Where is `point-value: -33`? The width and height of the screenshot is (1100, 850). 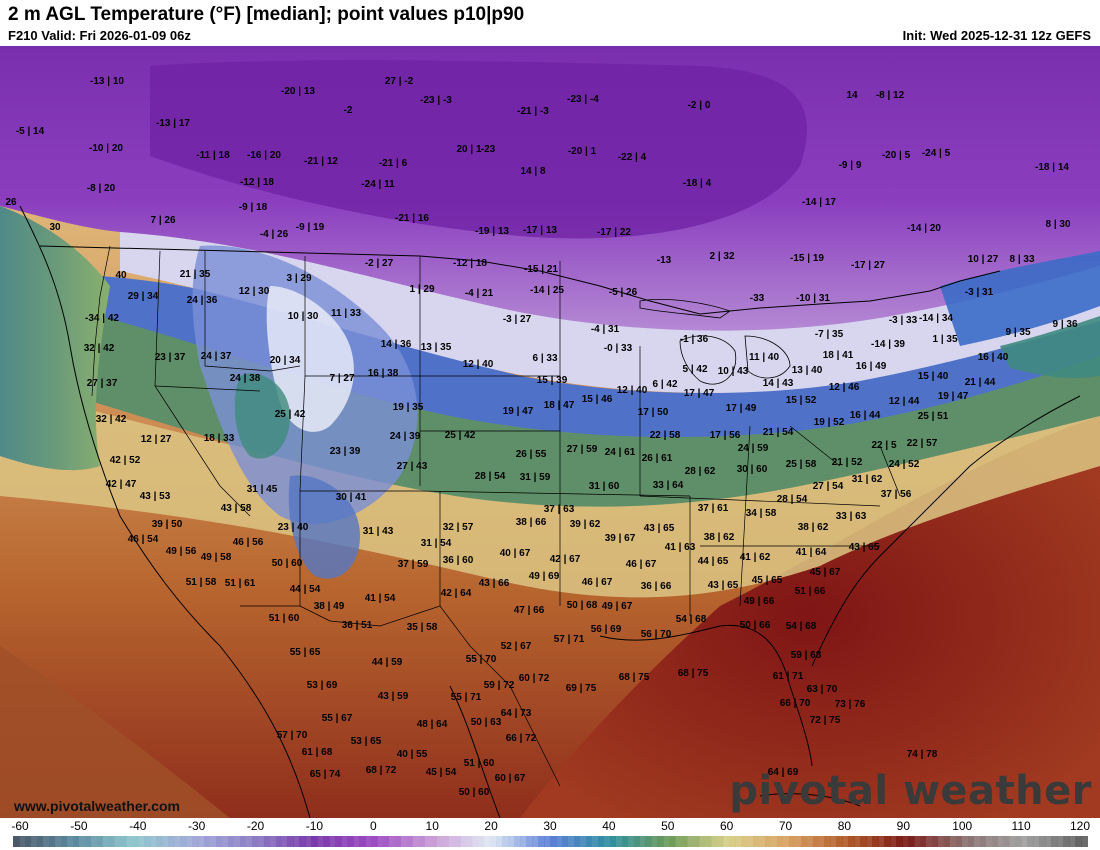
point-value: -33 is located at coordinates (757, 298).